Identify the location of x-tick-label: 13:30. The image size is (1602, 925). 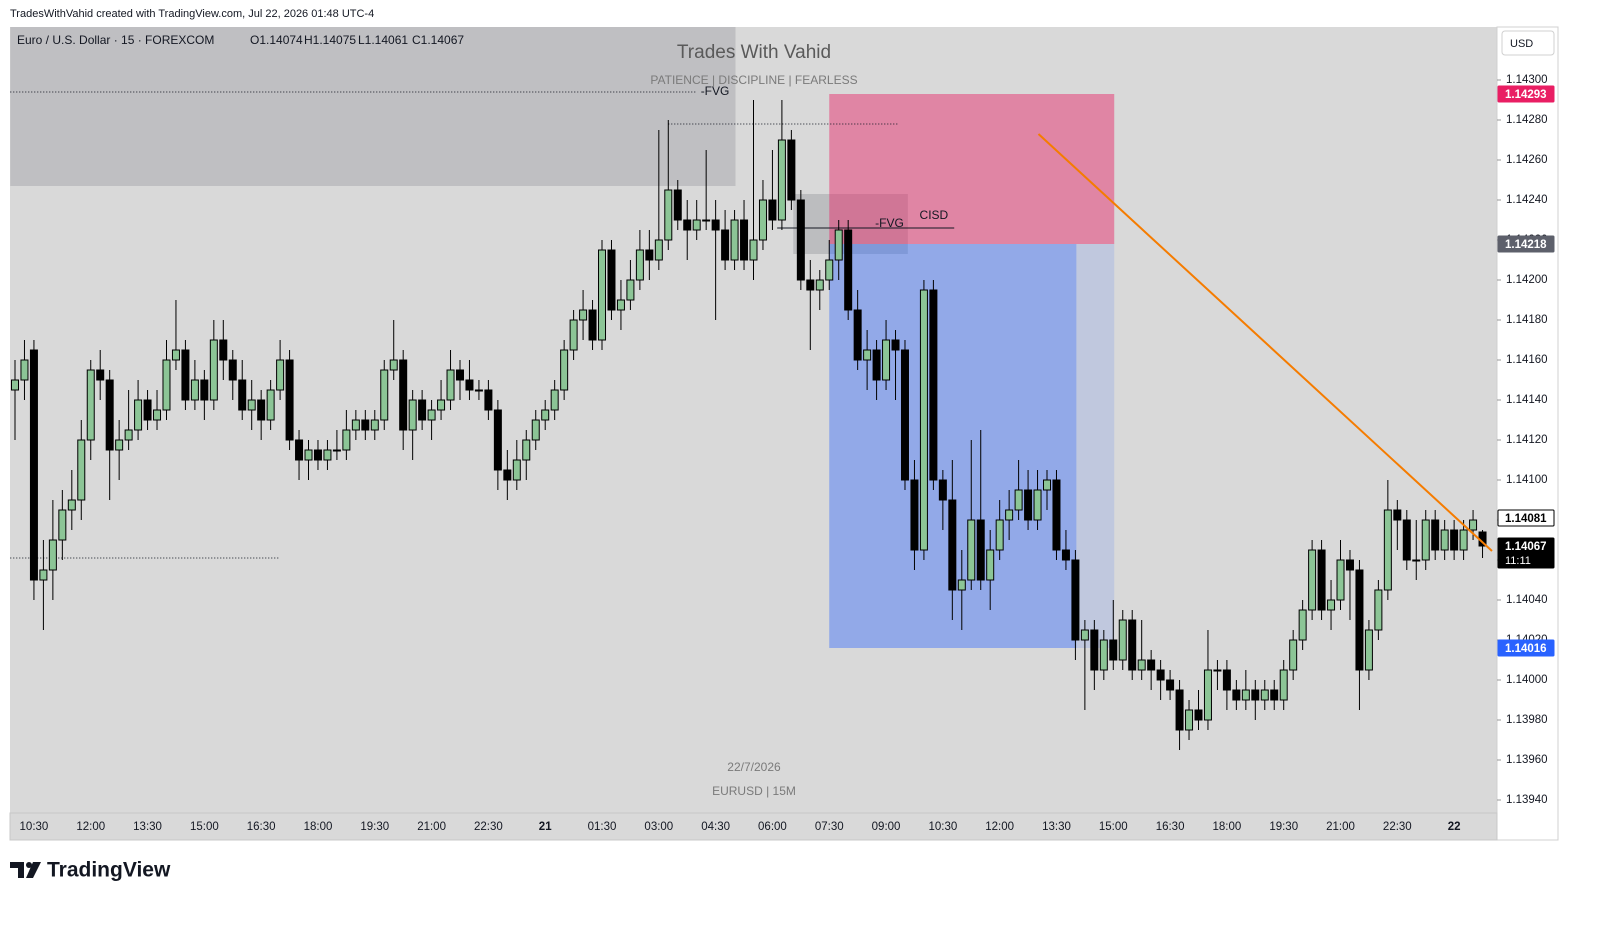
(1056, 827).